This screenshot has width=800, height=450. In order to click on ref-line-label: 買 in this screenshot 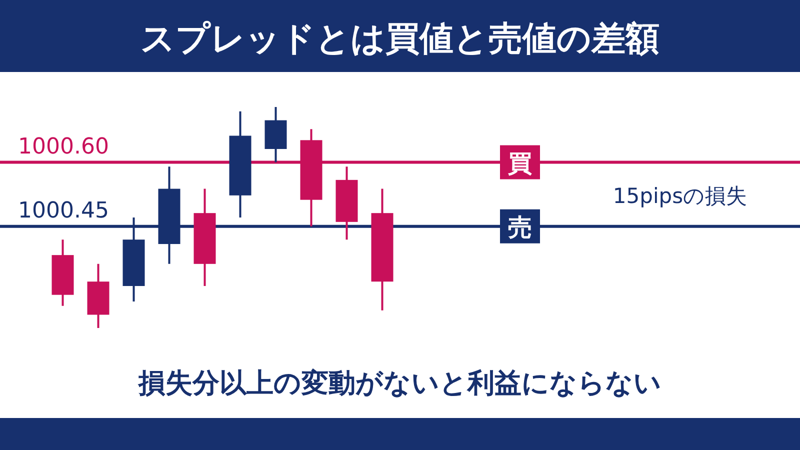, I will do `click(519, 163)`.